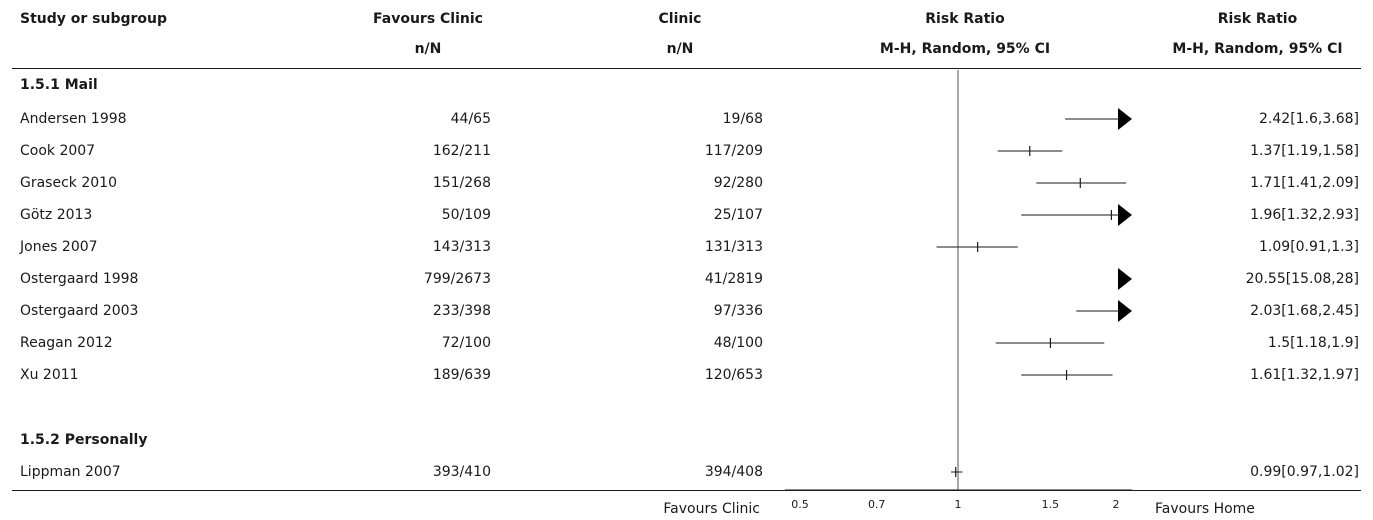  I want to click on risk-ratio-value: 2.42[1.6,3.68], so click(1309, 119).